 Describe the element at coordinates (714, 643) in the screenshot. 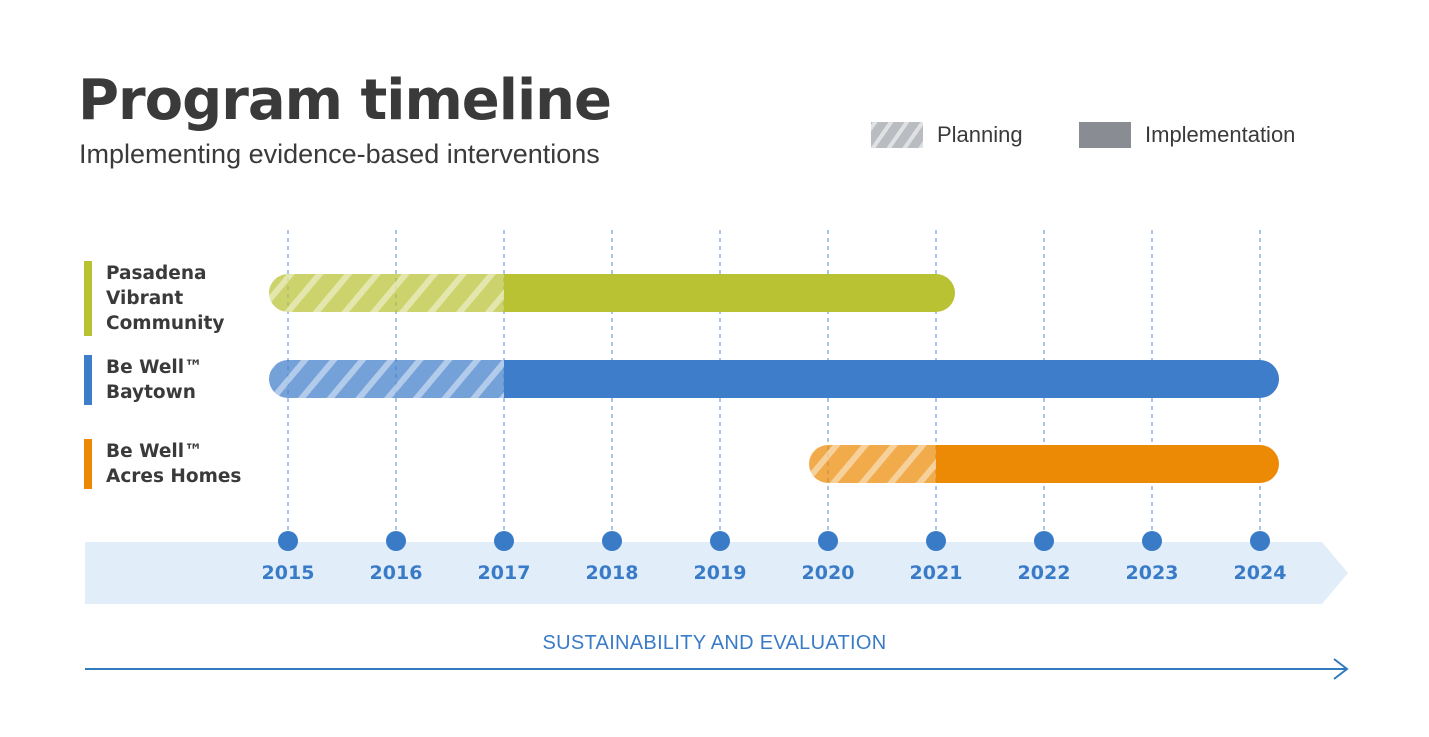

I see `evaluation-label: SUSTAINABILITY AND EVALUATION` at that location.